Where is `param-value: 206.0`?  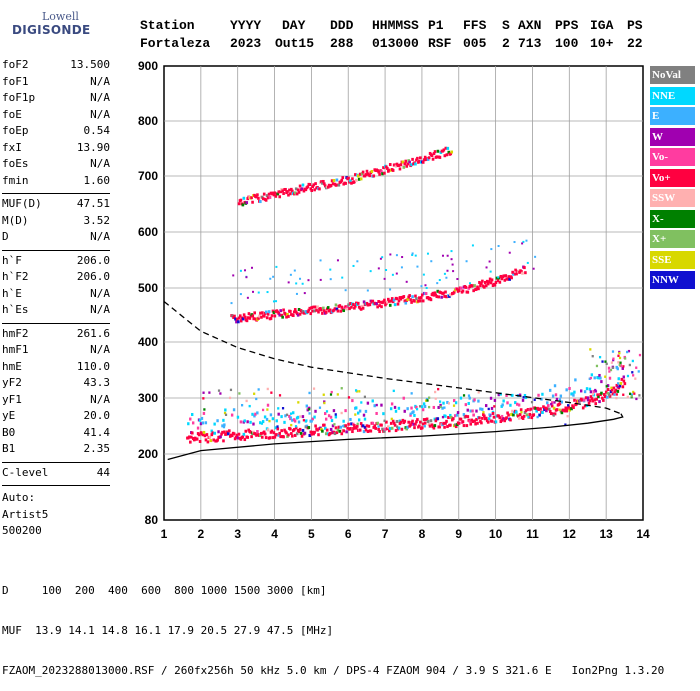
param-value: 206.0 is located at coordinates (93, 276).